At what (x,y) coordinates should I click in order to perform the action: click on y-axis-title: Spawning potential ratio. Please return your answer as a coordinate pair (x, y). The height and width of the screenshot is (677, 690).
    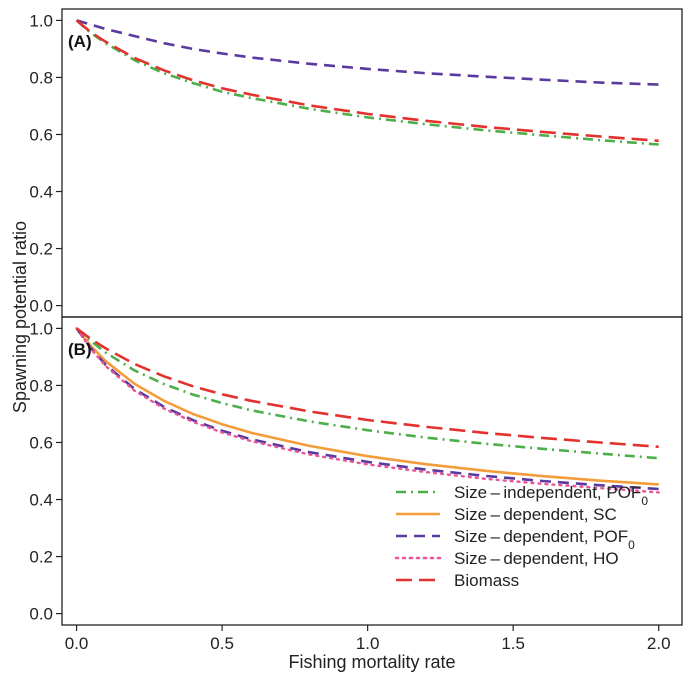
    Looking at the image, I should click on (20, 317).